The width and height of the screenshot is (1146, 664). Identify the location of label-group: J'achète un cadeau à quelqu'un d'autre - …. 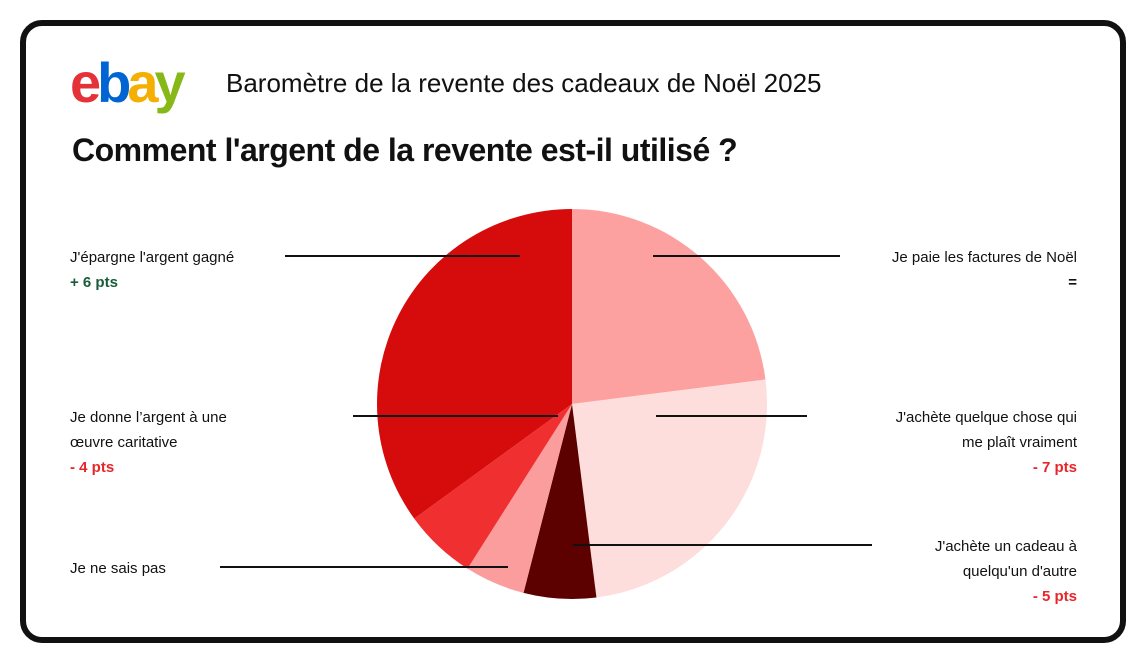
(1006, 571).